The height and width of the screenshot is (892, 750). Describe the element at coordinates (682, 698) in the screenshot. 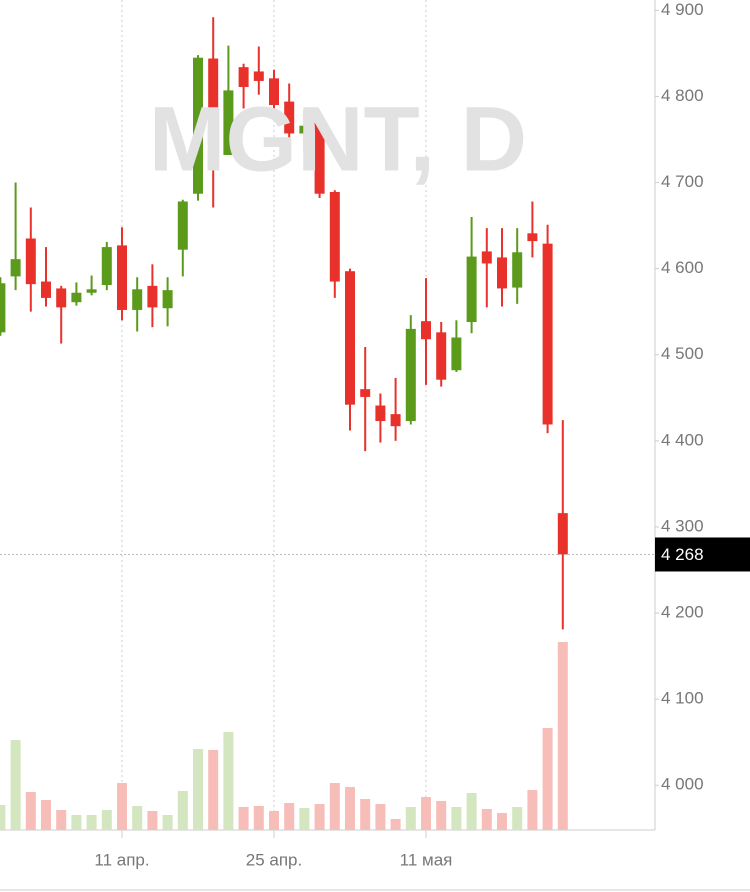

I see `y-tick-label: 4 100` at that location.